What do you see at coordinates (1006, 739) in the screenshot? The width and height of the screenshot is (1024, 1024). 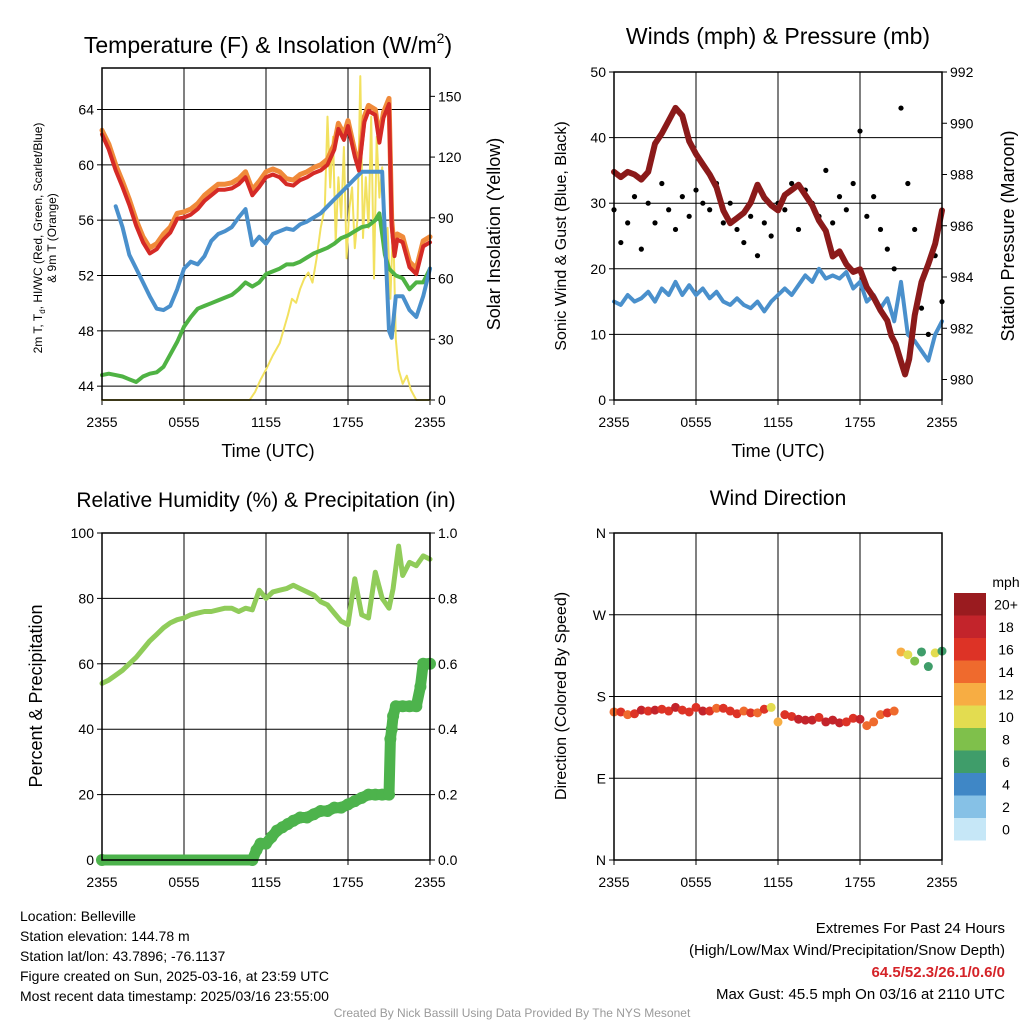 I see `colorbar-label: 8` at bounding box center [1006, 739].